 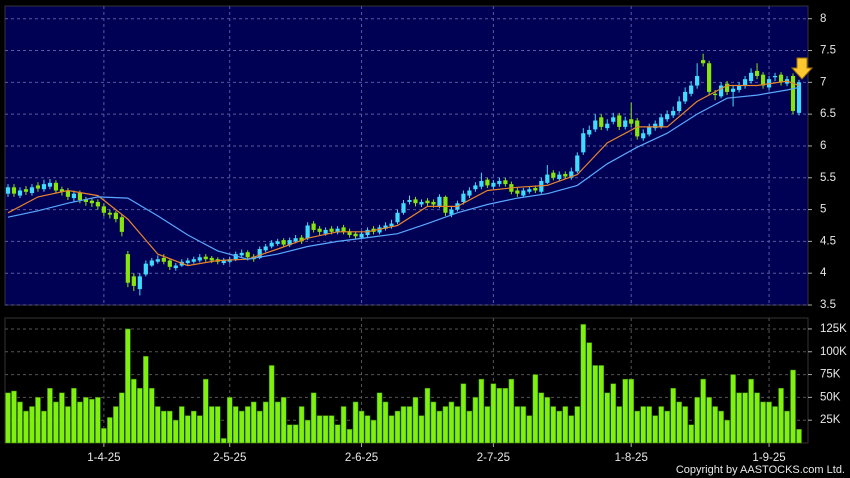 I want to click on x-tick-label: 2-6-25, so click(x=361, y=458).